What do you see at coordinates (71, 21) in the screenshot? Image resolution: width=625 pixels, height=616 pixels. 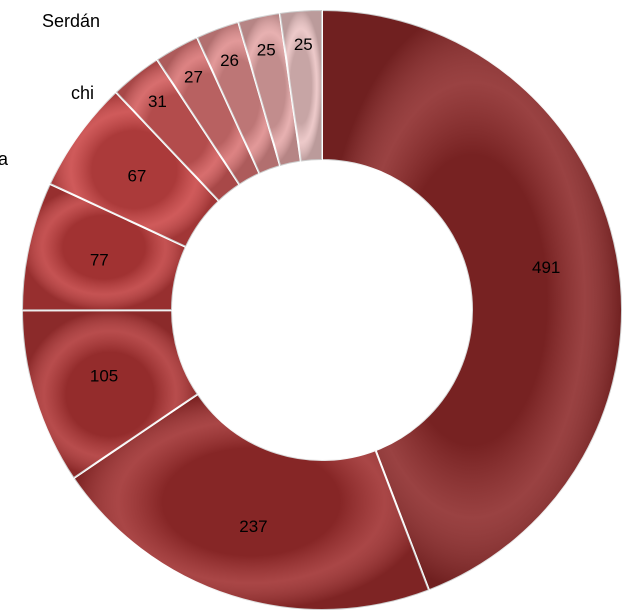 I see `legend-entry: Serdán` at bounding box center [71, 21].